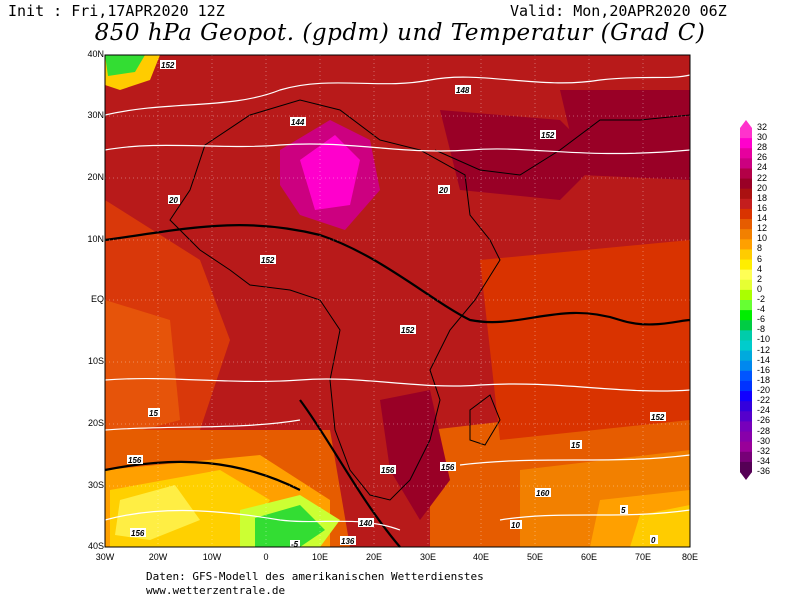 The height and width of the screenshot is (600, 800). Describe the element at coordinates (764, 450) in the screenshot. I see `colorbar-tick-label: -32` at that location.